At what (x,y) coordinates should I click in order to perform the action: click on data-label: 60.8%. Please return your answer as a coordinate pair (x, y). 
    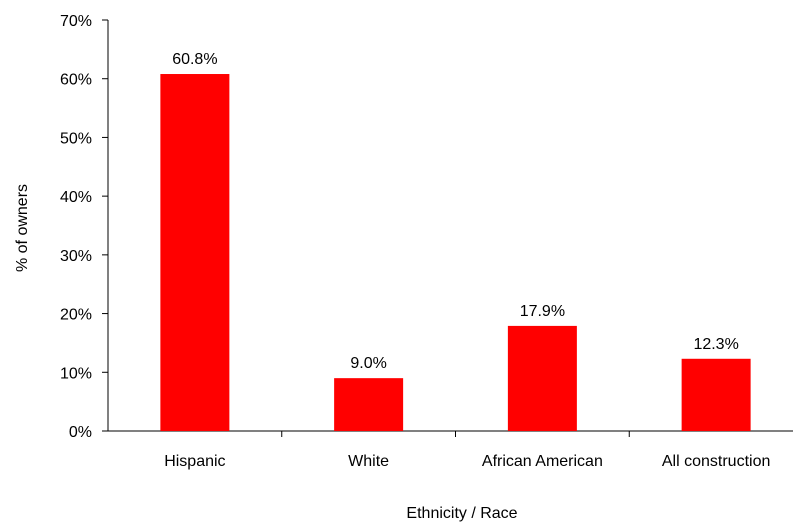
    Looking at the image, I should click on (194, 59).